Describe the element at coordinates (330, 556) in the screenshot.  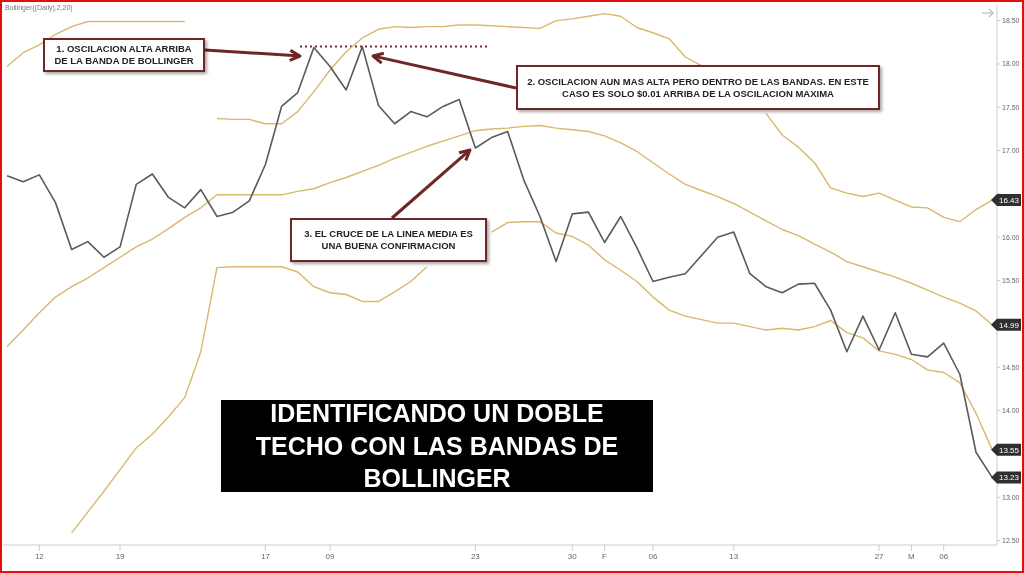
I see `x-tick-label: 09` at that location.